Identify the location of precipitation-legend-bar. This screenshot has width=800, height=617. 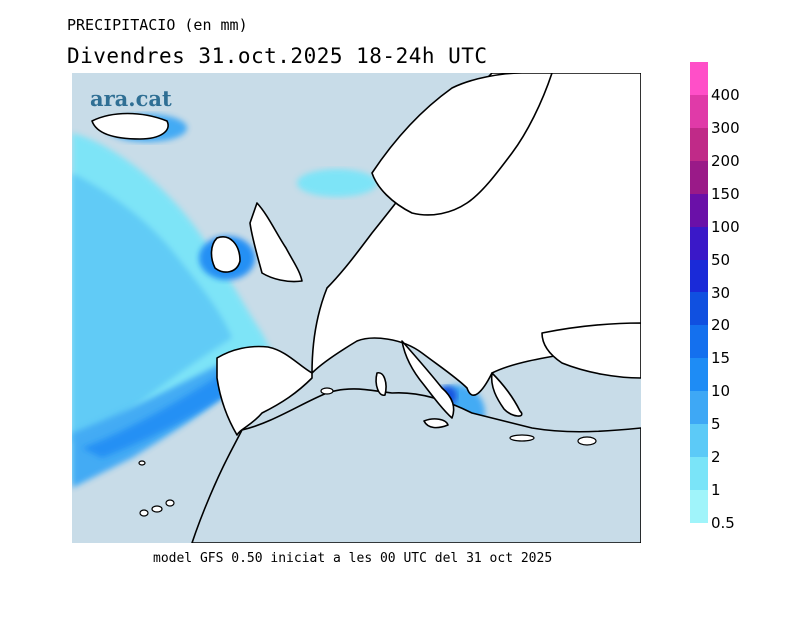
(699, 292).